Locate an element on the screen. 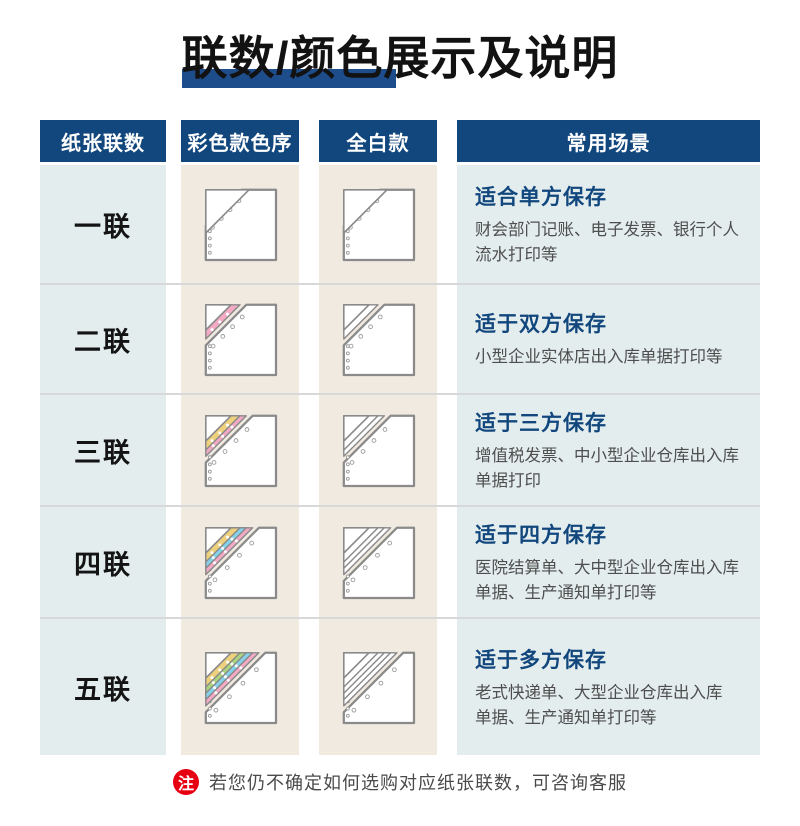 This screenshot has height=826, width=800. page-title-text: 联数/颜色展示及说明 is located at coordinates (400, 58).